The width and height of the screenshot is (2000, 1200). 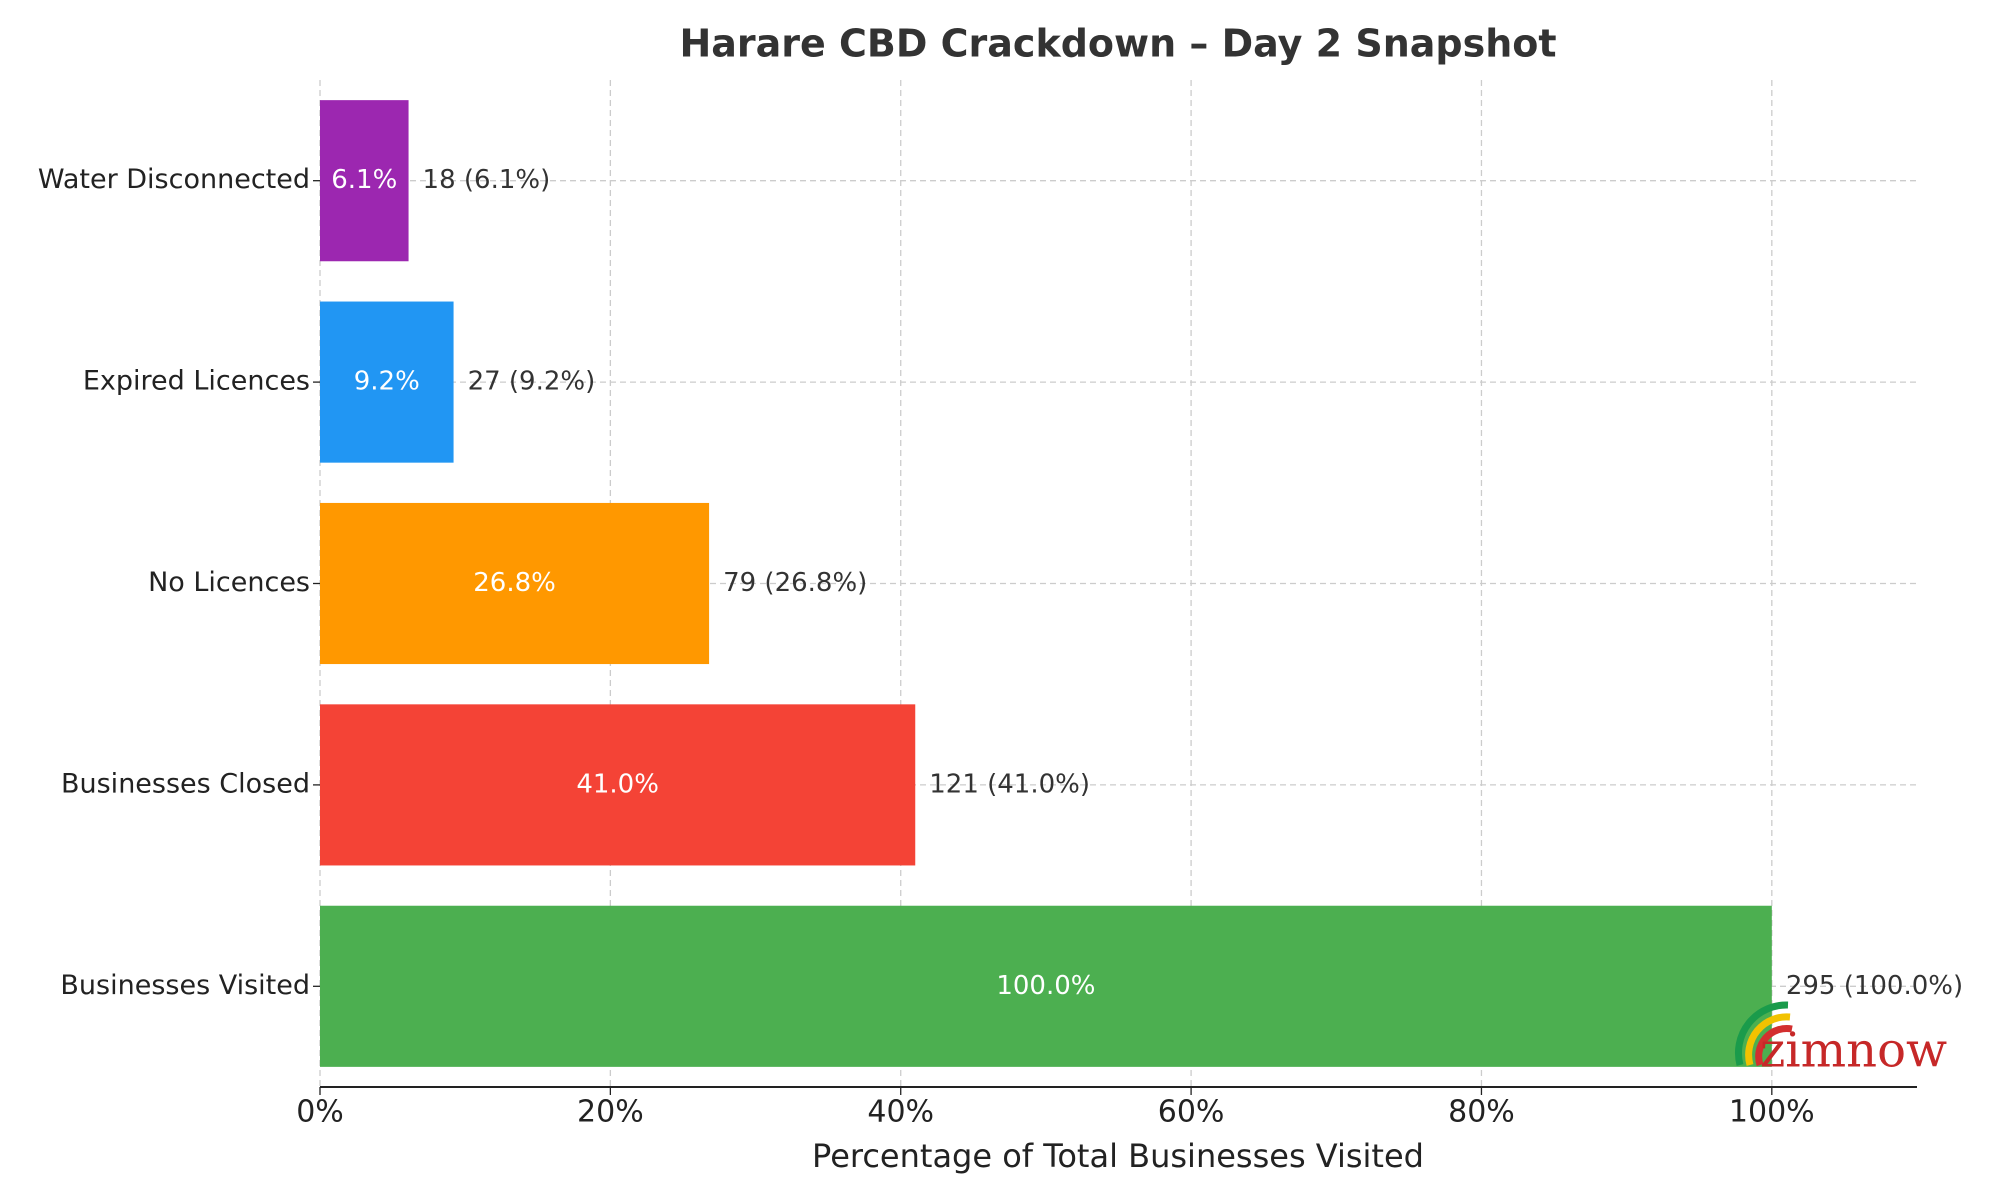 I want to click on y-tick-label: Businesses Closed, so click(x=185, y=783).